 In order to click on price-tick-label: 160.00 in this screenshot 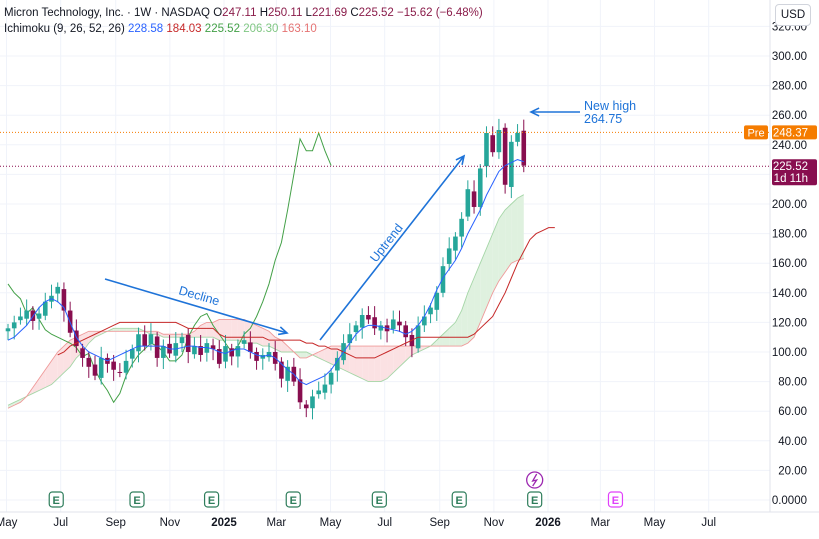, I will do `click(789, 264)`.